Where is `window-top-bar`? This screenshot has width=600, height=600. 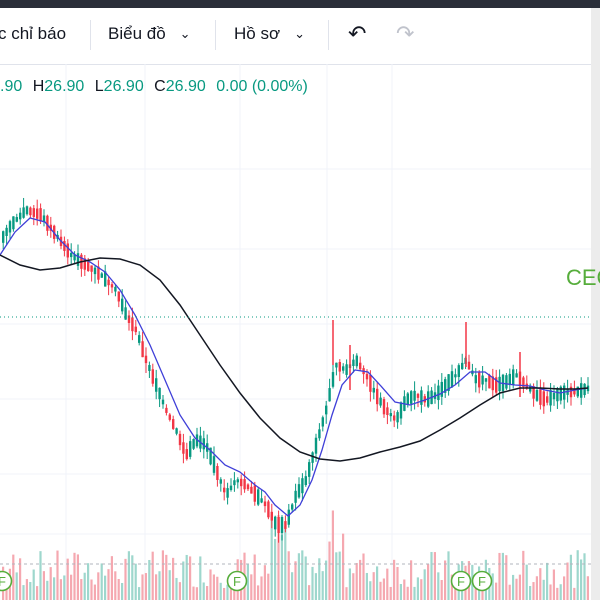
window-top-bar is located at coordinates (300, 4).